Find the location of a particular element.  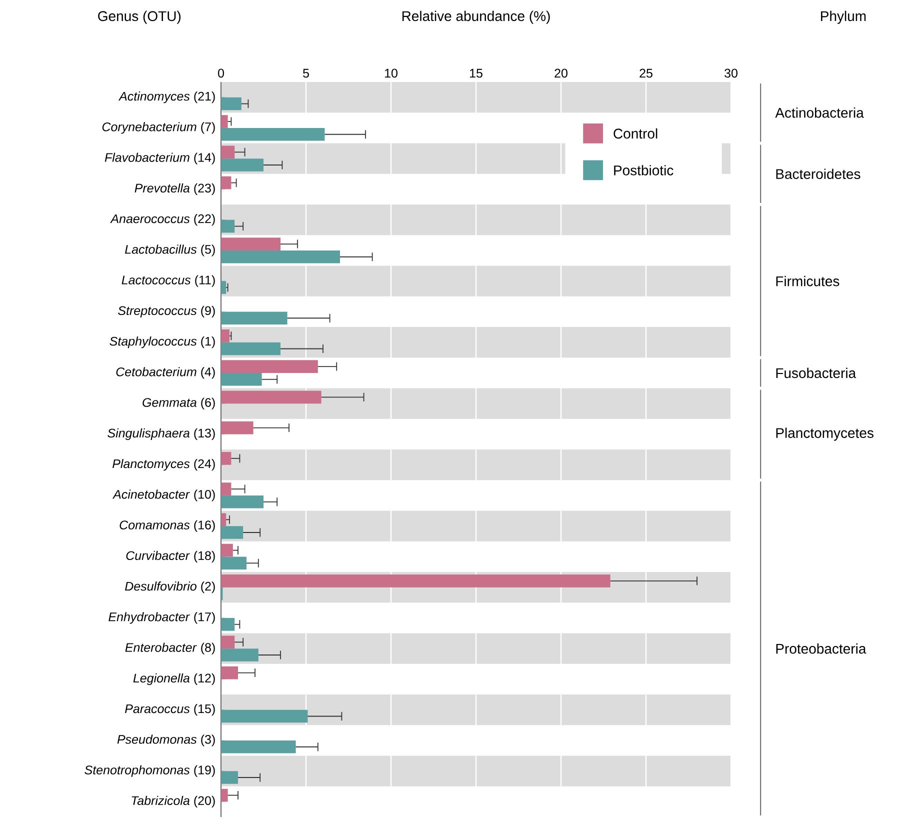

y-tick-label: Acinetobacter (10) is located at coordinates (163, 496).